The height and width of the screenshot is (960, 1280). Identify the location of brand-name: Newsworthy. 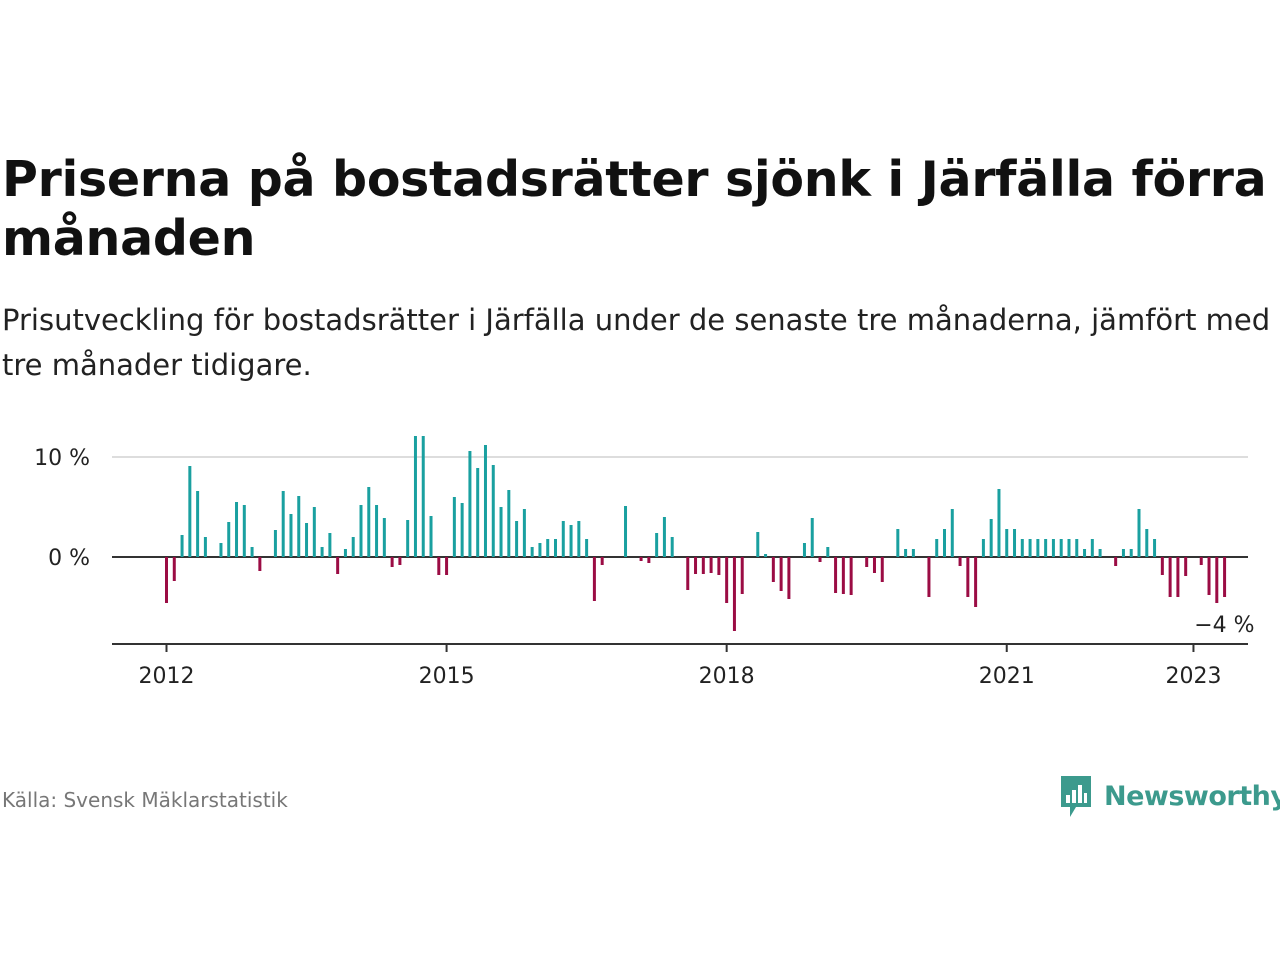
(1192, 796).